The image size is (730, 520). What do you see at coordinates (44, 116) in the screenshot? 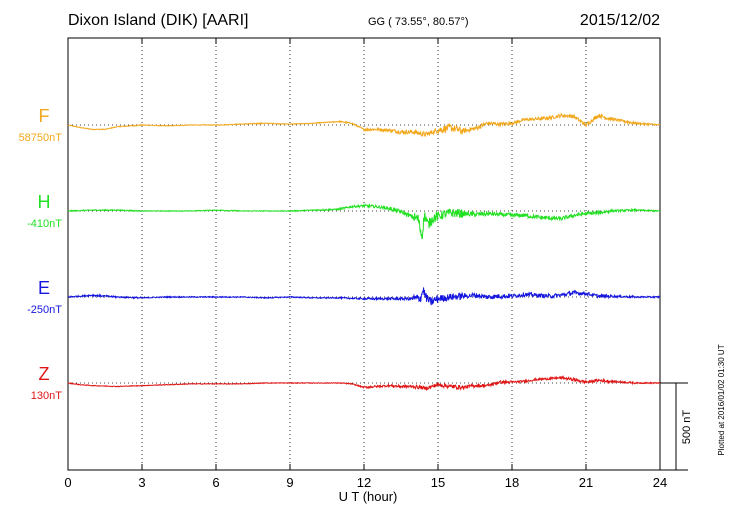
I see `channel-name-f: F` at bounding box center [44, 116].